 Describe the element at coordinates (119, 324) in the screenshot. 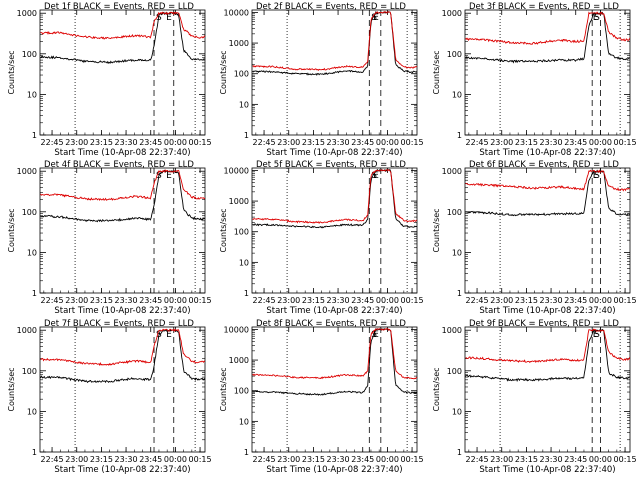

I see `panel-title: Det 7f BLACK = Events, RED = LLD` at that location.